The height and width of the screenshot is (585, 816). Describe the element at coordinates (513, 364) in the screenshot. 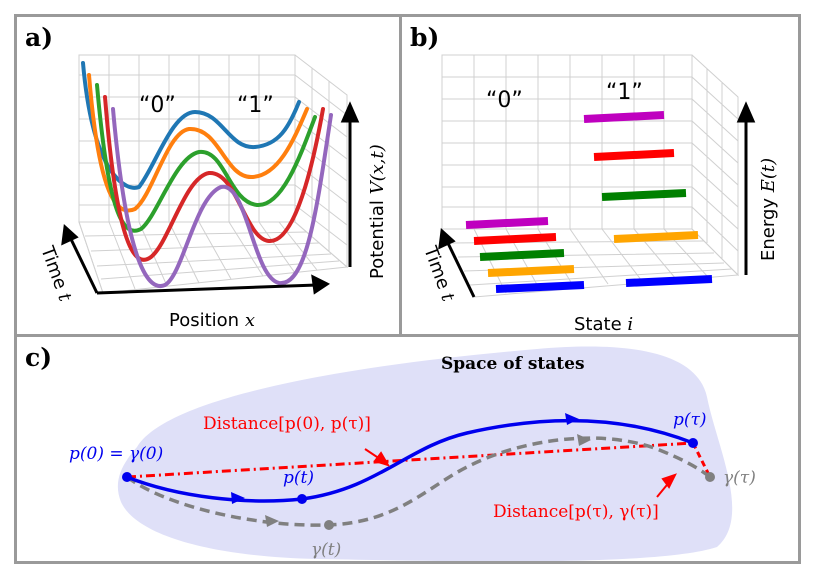

I see `space-title: Space of states` at that location.